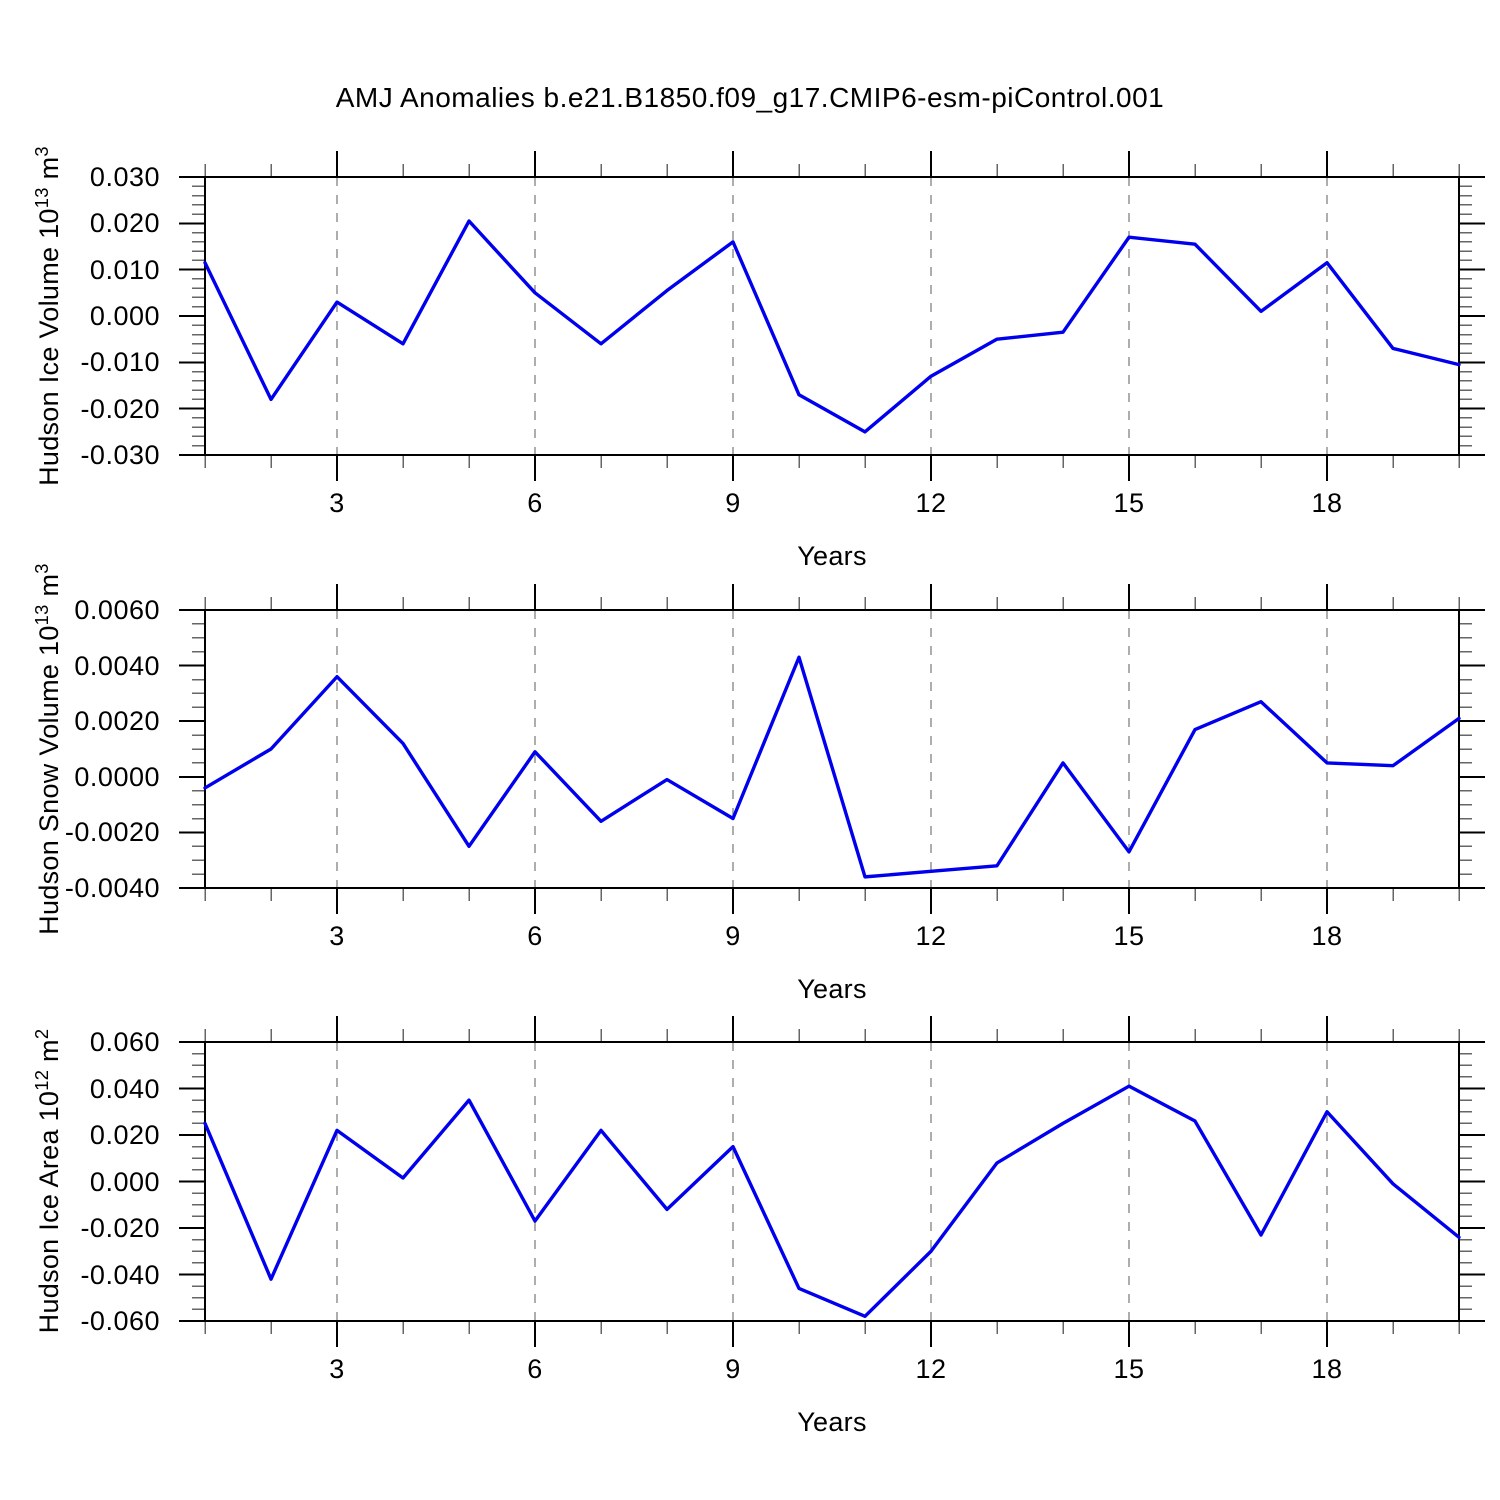 The height and width of the screenshot is (1500, 1500). I want to click on y-tick-label: -0.010, so click(120, 362).